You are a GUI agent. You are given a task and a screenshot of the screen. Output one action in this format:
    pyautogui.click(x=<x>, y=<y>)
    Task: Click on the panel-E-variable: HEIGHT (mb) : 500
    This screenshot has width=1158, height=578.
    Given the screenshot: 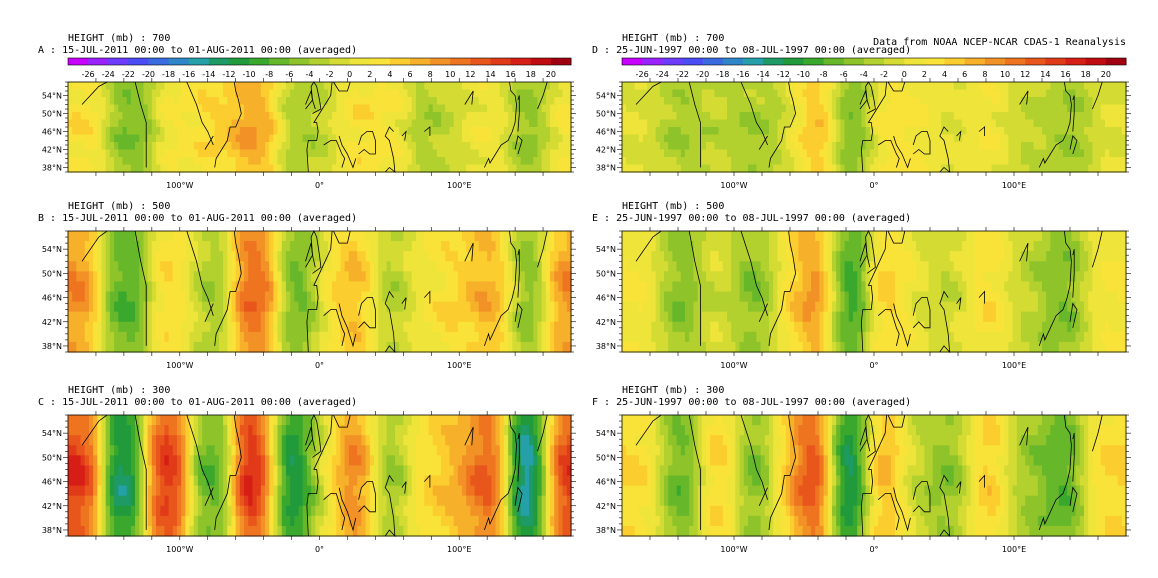 What is the action you would take?
    pyautogui.click(x=673, y=206)
    